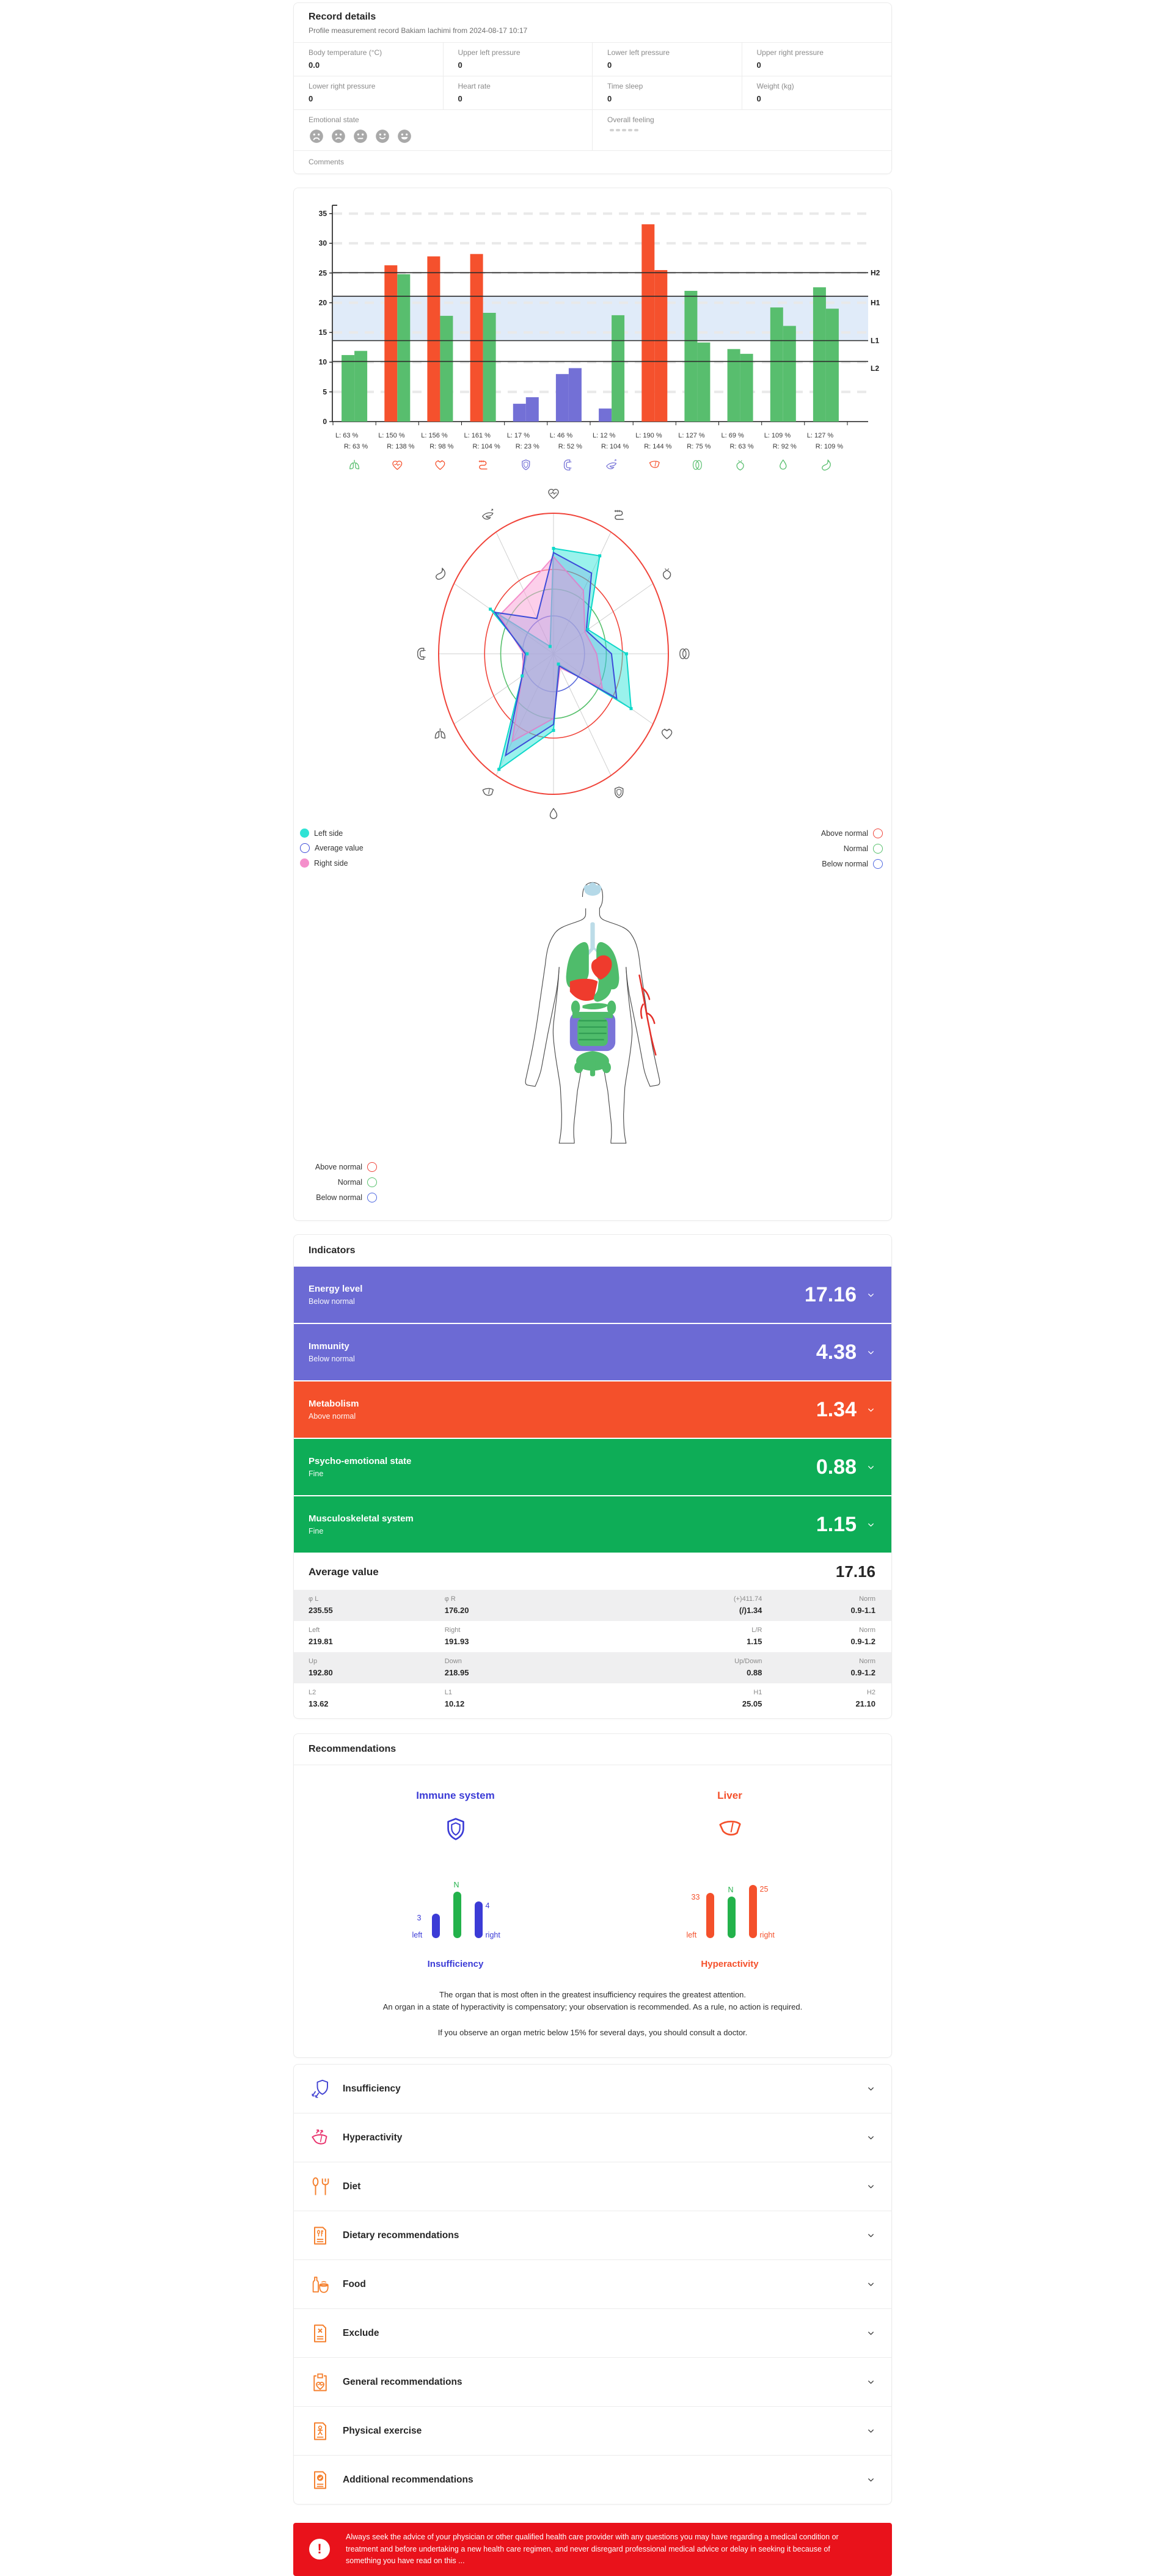 This screenshot has width=1173, height=2576. What do you see at coordinates (875, 272) in the screenshot?
I see `svg-text: H2` at bounding box center [875, 272].